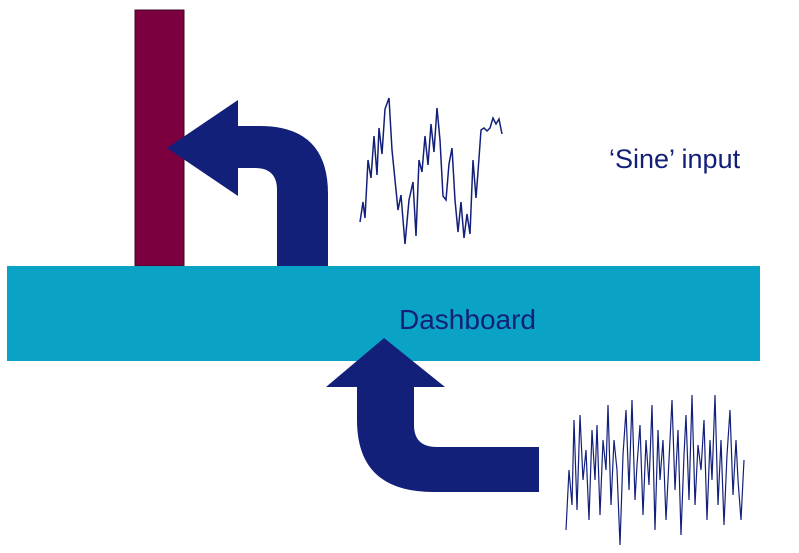  What do you see at coordinates (159, 138) in the screenshot?
I see `output-post` at bounding box center [159, 138].